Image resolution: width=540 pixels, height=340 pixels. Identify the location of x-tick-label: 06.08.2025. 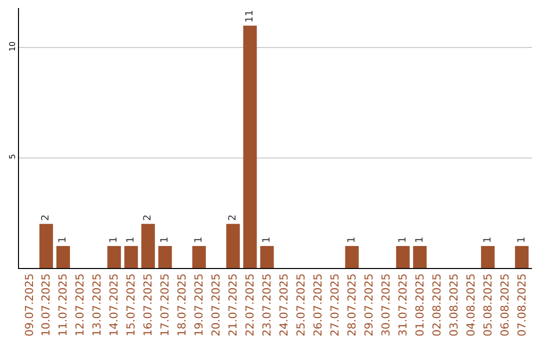
(505, 304).